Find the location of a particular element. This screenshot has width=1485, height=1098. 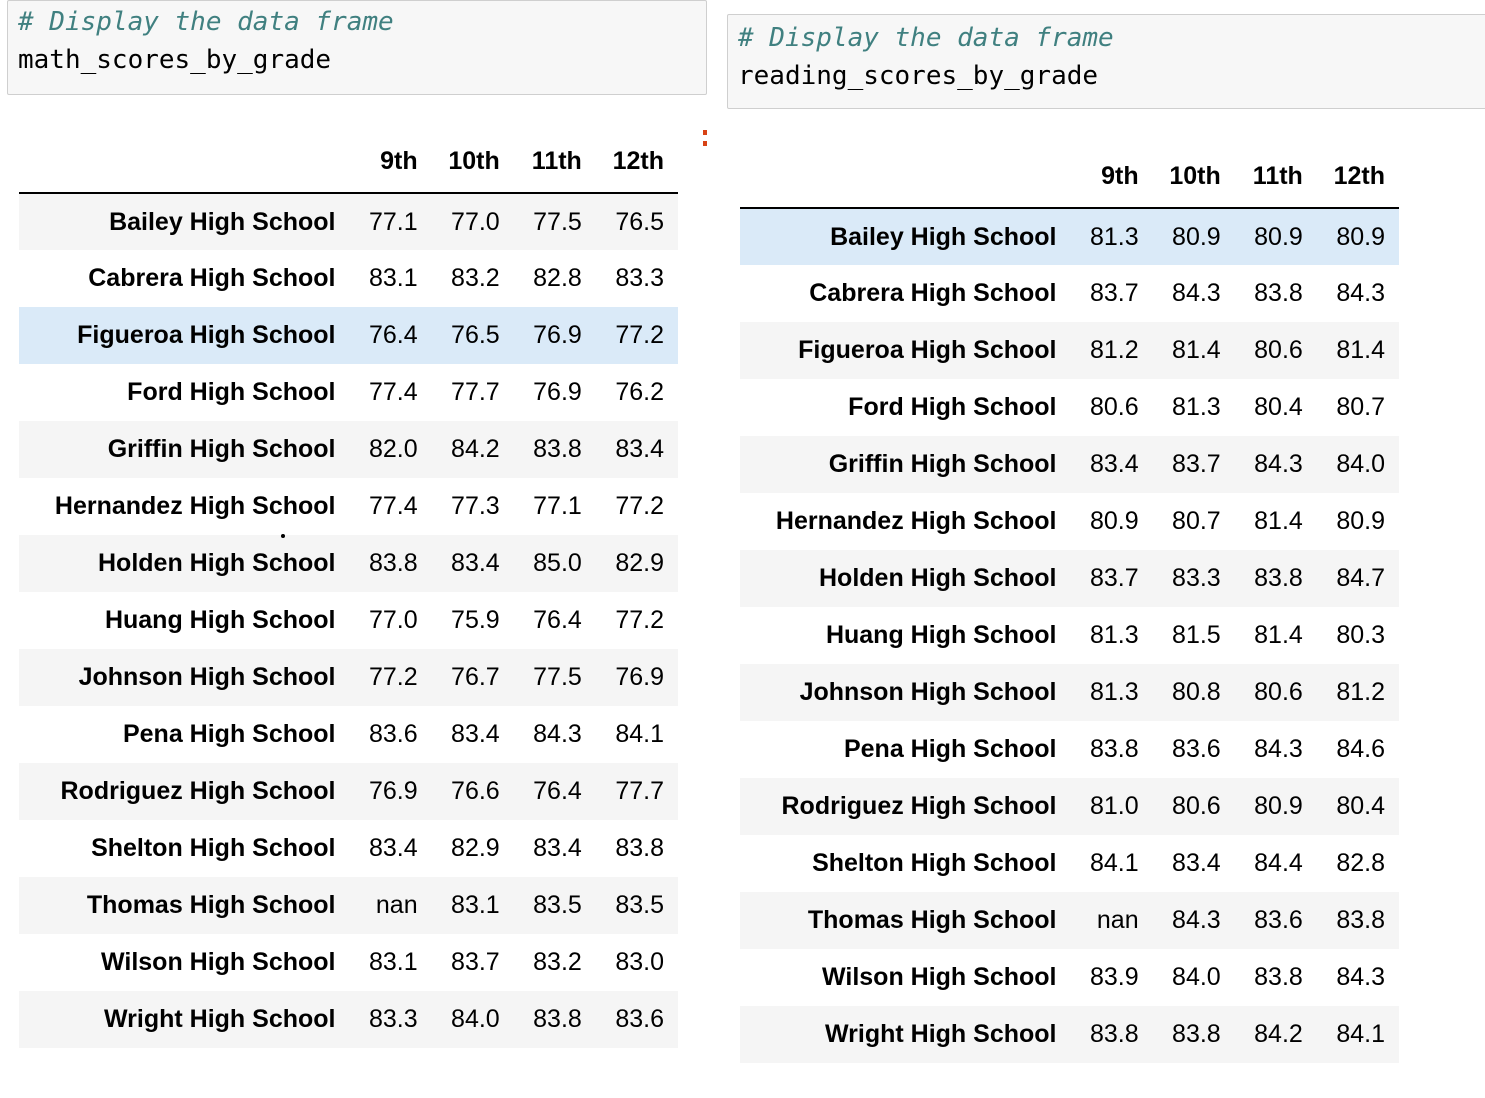

table-cell: 82.9 is located at coordinates (475, 848).